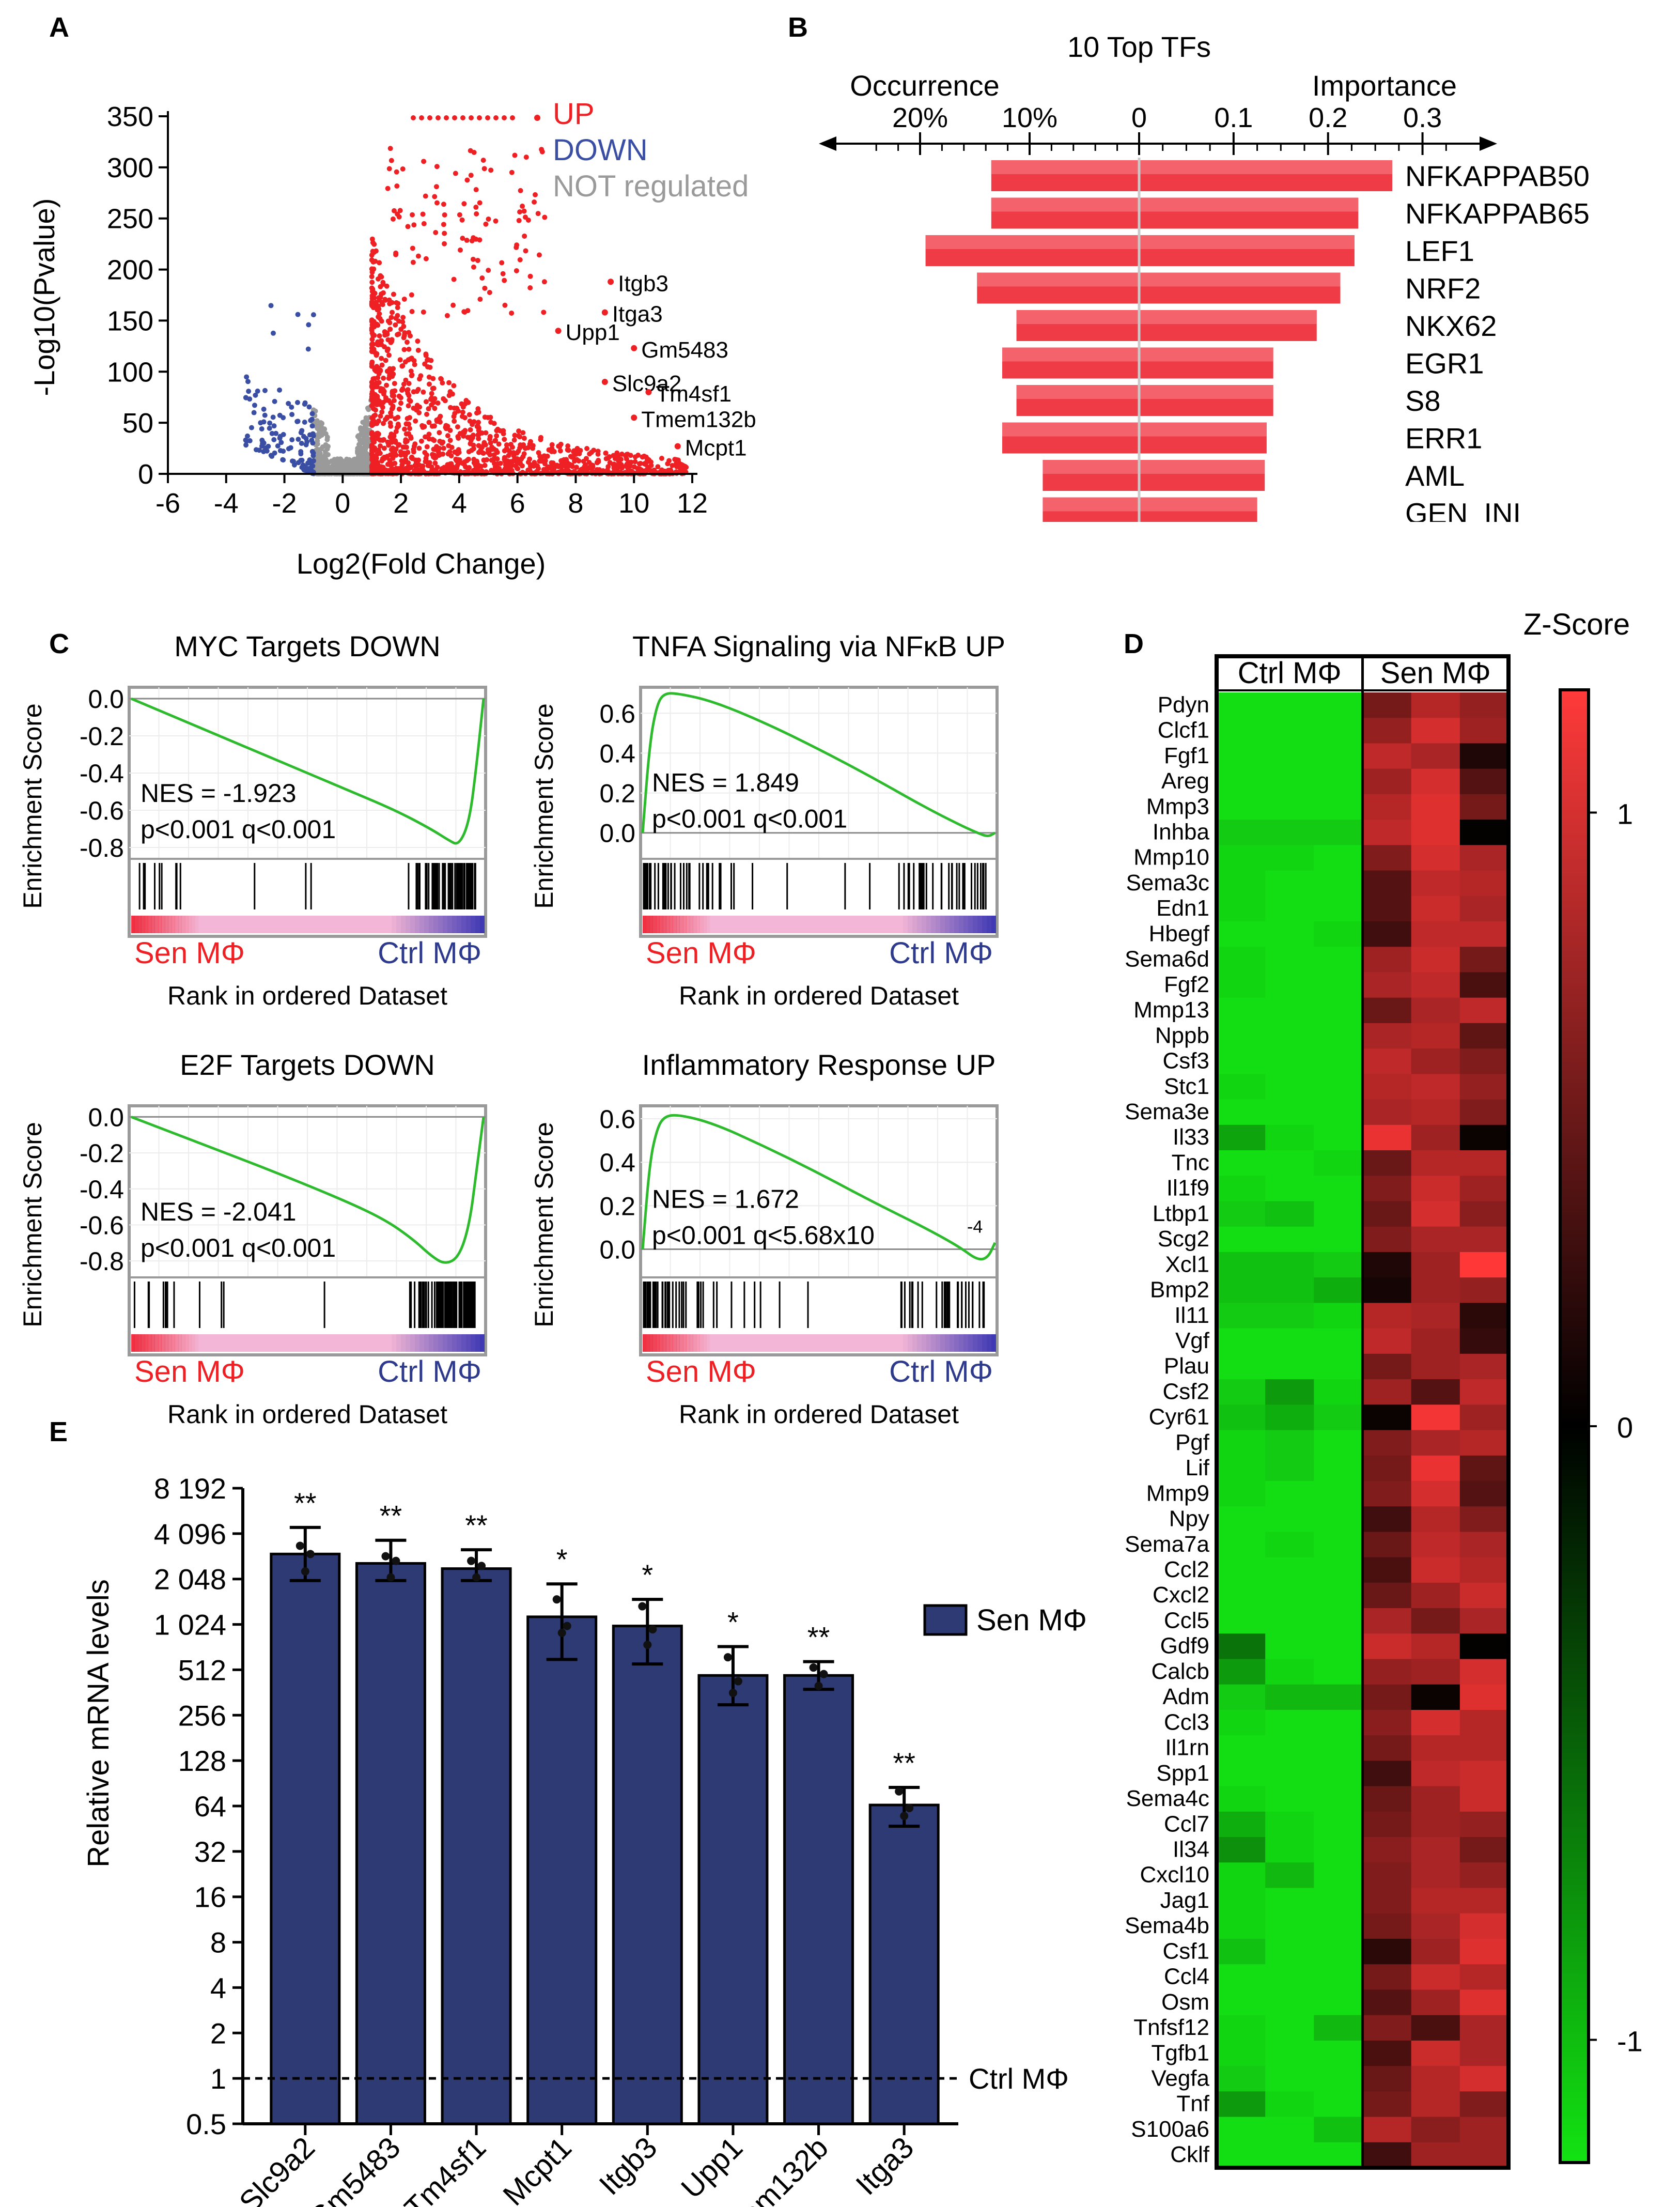 Image resolution: width=1680 pixels, height=2207 pixels. What do you see at coordinates (1185, 2002) in the screenshot?
I see `gene-label: Osm` at bounding box center [1185, 2002].